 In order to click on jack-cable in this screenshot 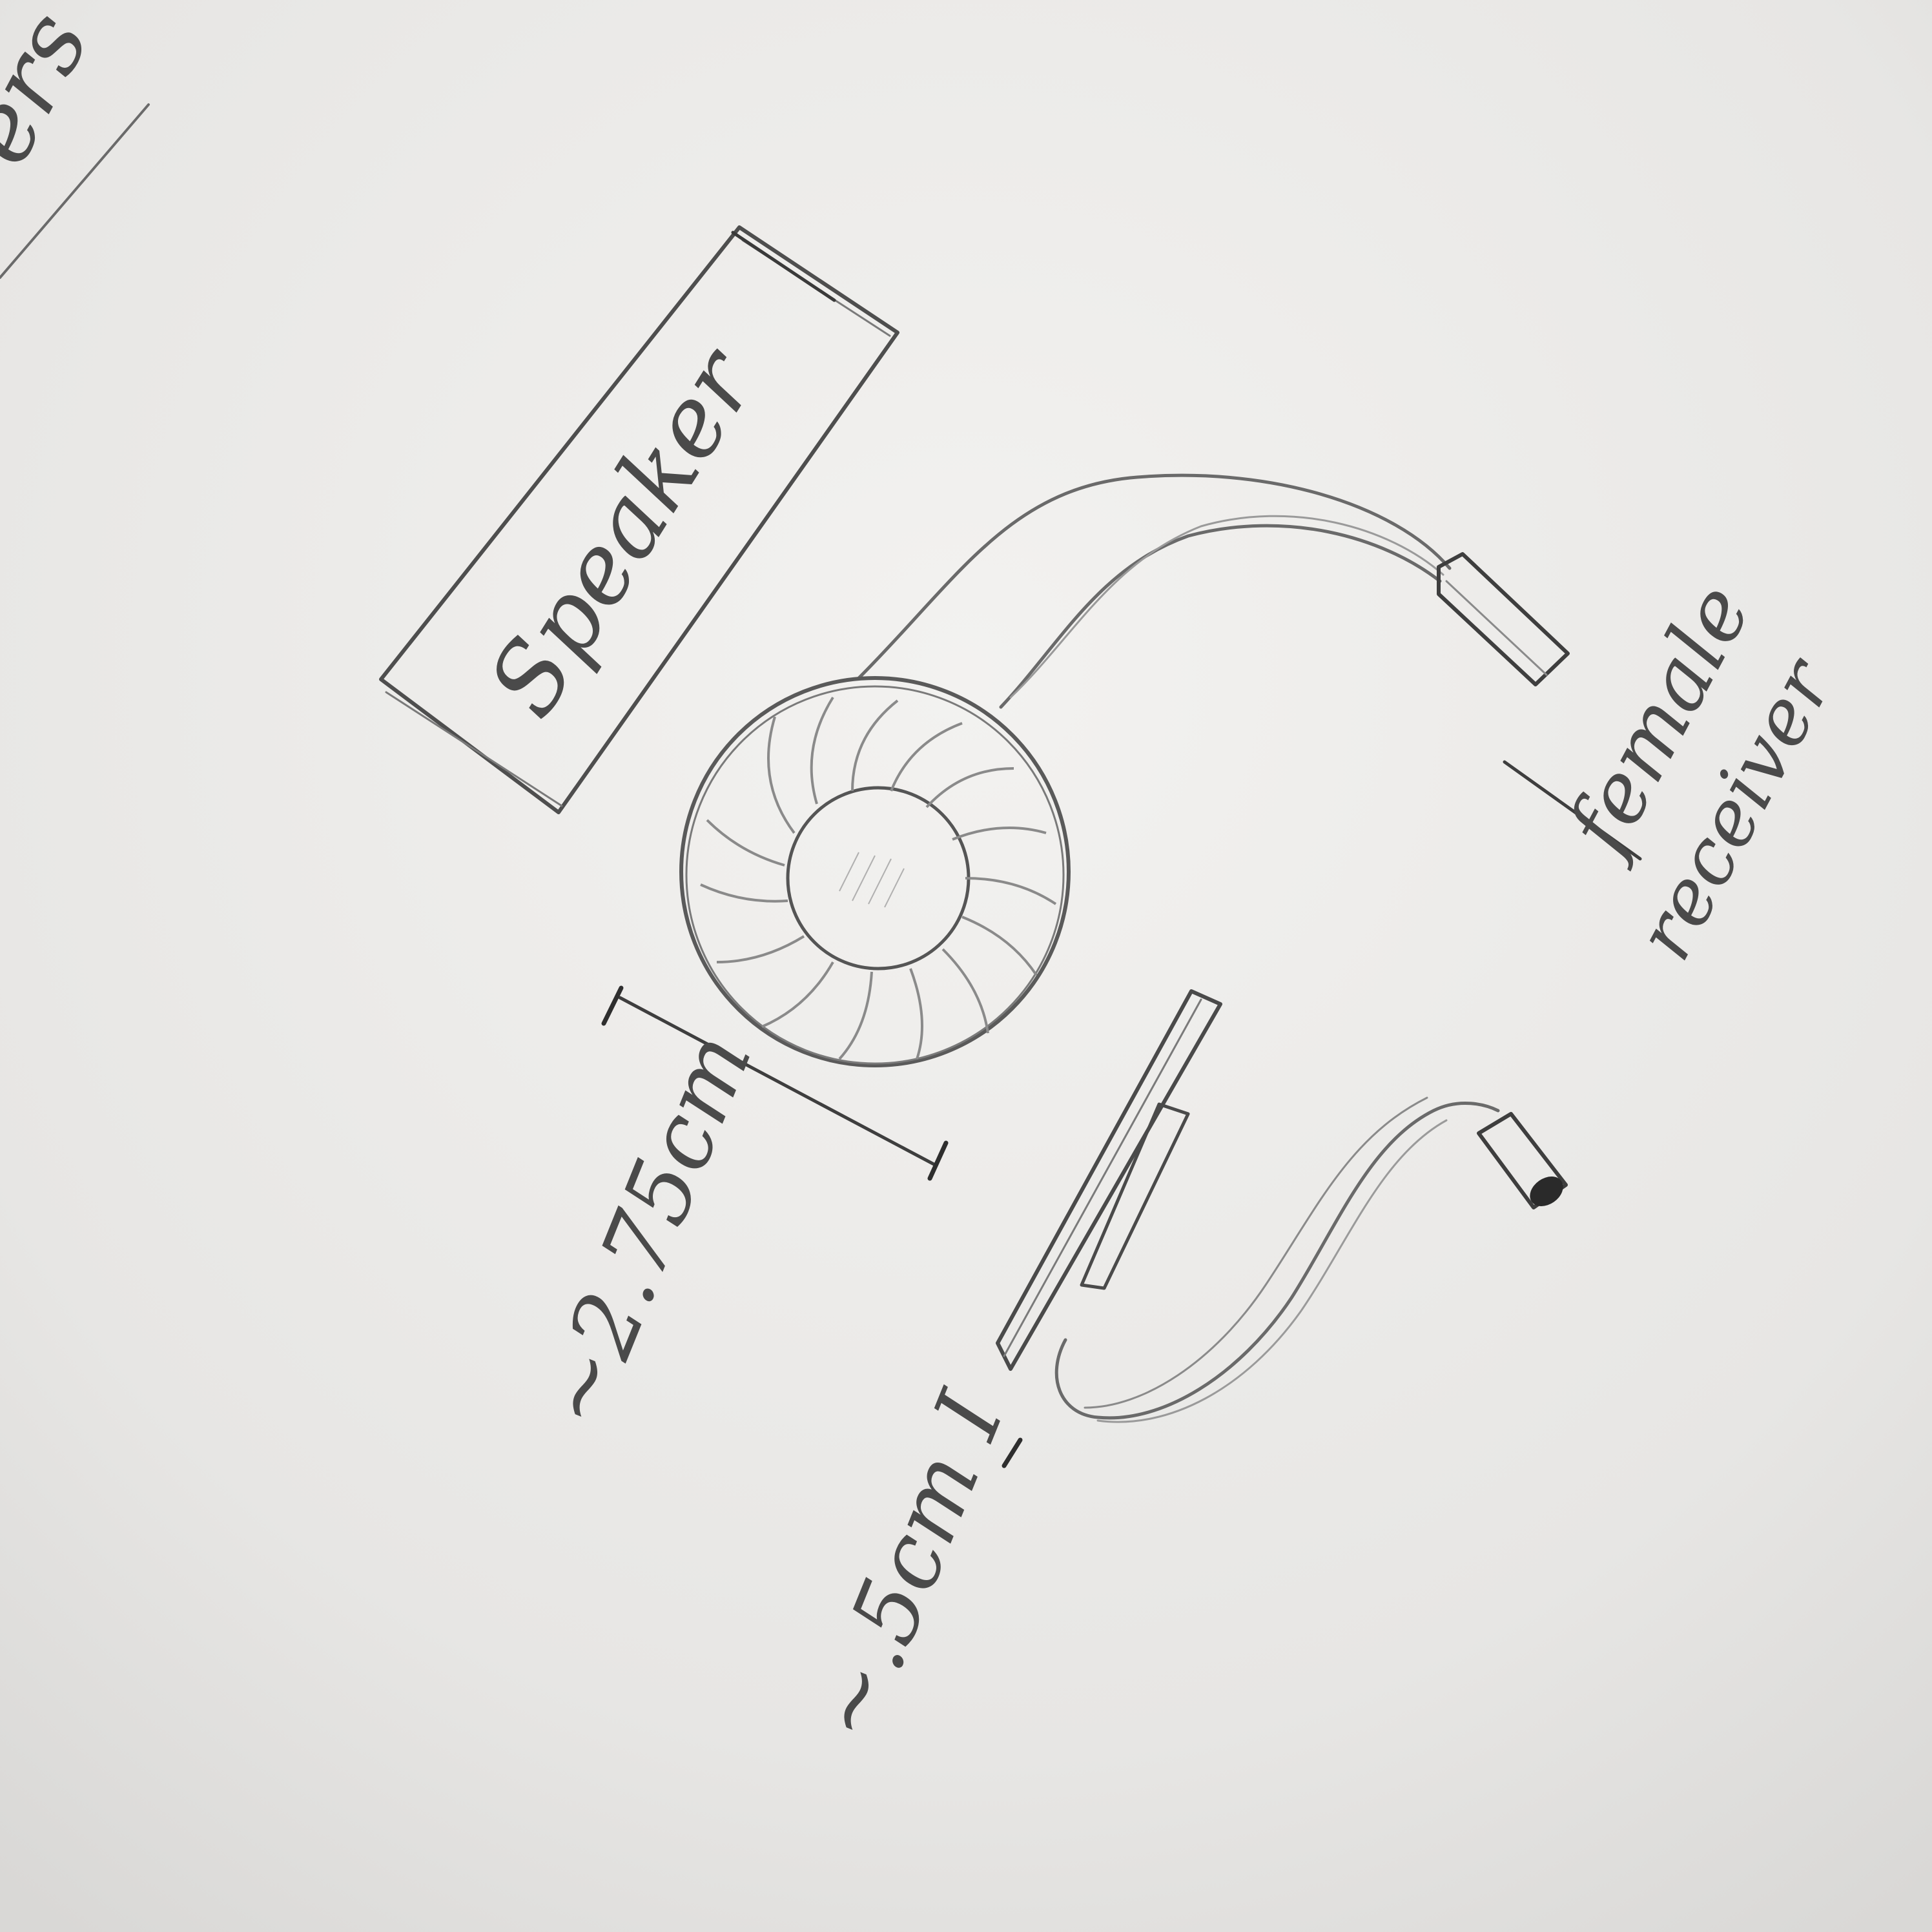, I will do `click(1277, 1259)`.